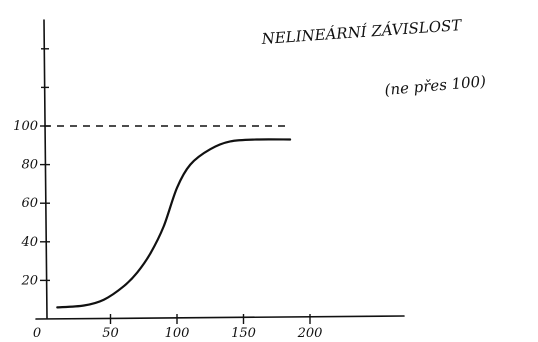  What do you see at coordinates (177, 333) in the screenshot?
I see `x-tick-label: 100` at bounding box center [177, 333].